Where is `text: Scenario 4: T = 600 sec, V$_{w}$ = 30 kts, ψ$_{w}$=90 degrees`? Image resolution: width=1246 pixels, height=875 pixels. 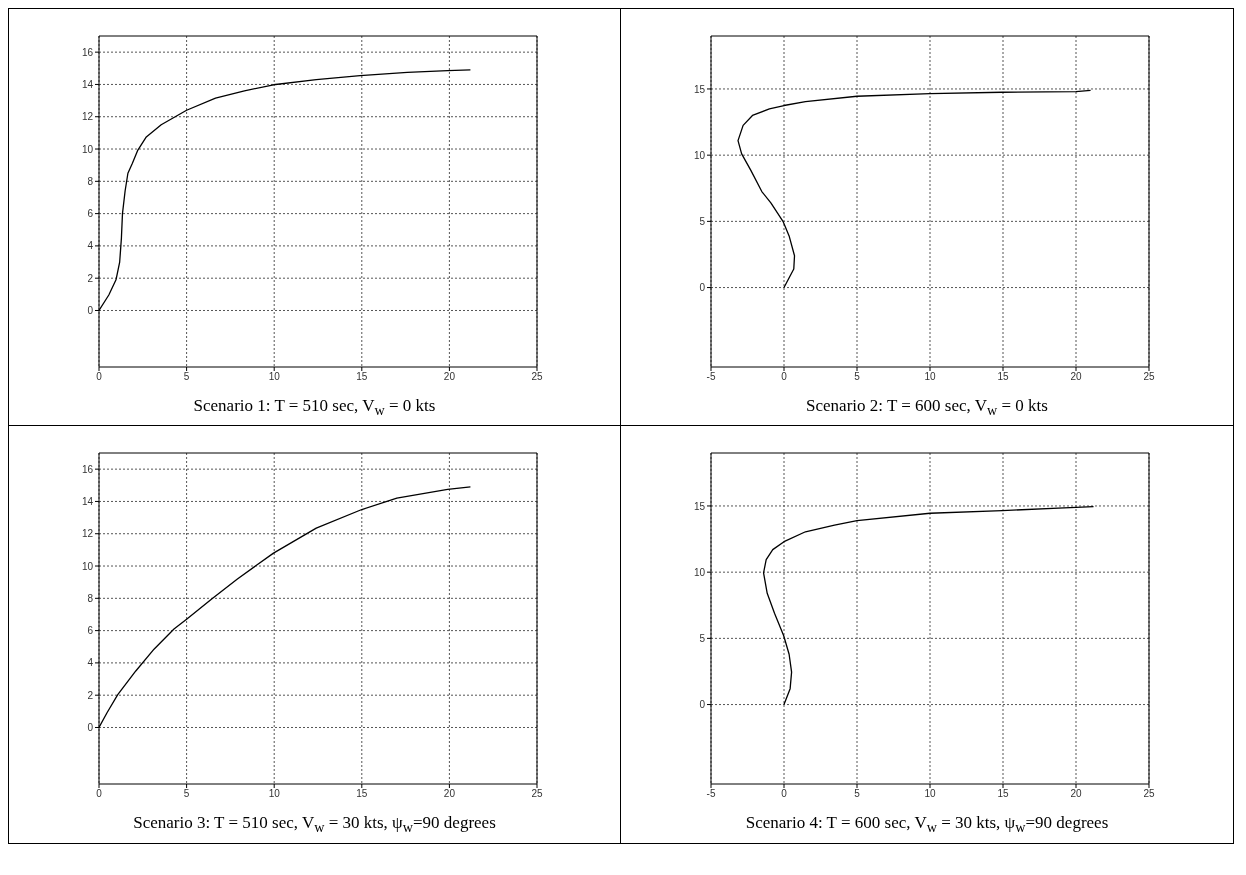 text: Scenario 4: T = 600 sec, V$_{w}$ = 30 kts, ψ$_{w}$=90 degrees is located at coordinates (927, 825).